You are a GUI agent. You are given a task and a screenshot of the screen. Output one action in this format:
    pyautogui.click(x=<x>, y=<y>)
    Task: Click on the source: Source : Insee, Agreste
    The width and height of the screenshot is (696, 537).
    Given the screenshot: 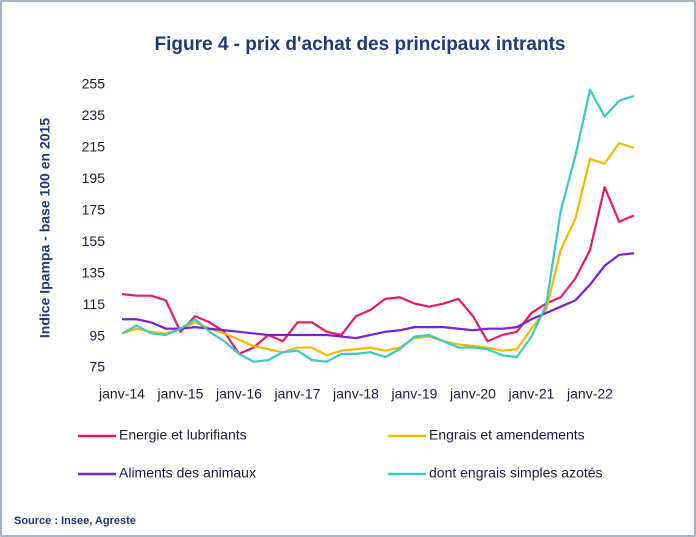 What is the action you would take?
    pyautogui.click(x=75, y=521)
    